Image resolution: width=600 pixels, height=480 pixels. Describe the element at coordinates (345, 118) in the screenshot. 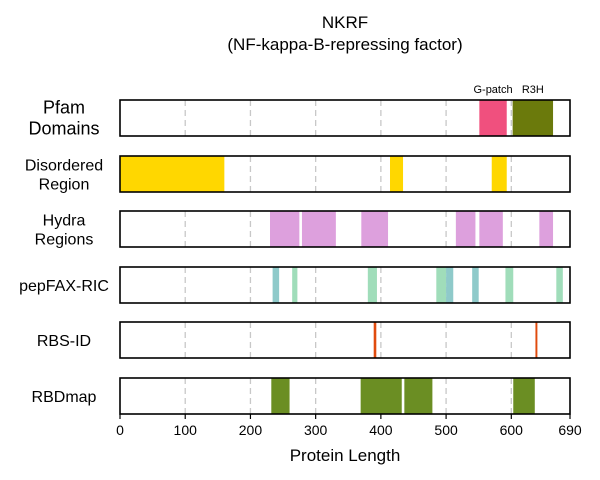

I see `track-frame-pfam` at that location.